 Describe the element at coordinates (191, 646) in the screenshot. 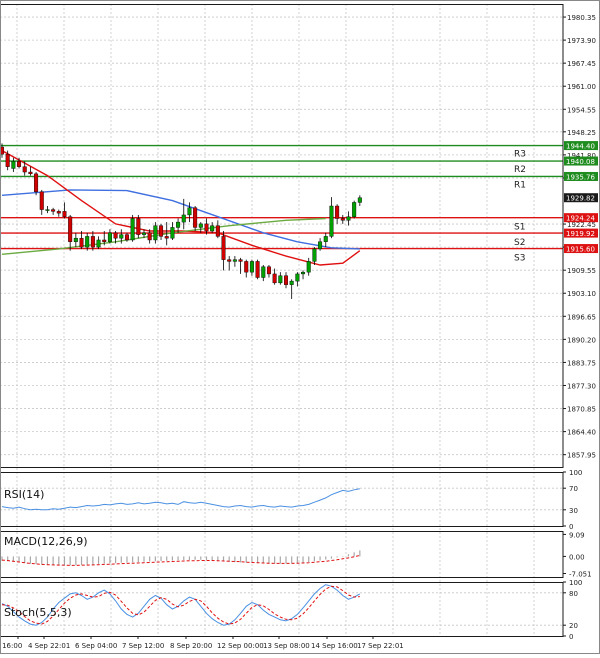

I see `x-tick-label: 8 Sep 20:00` at that location.